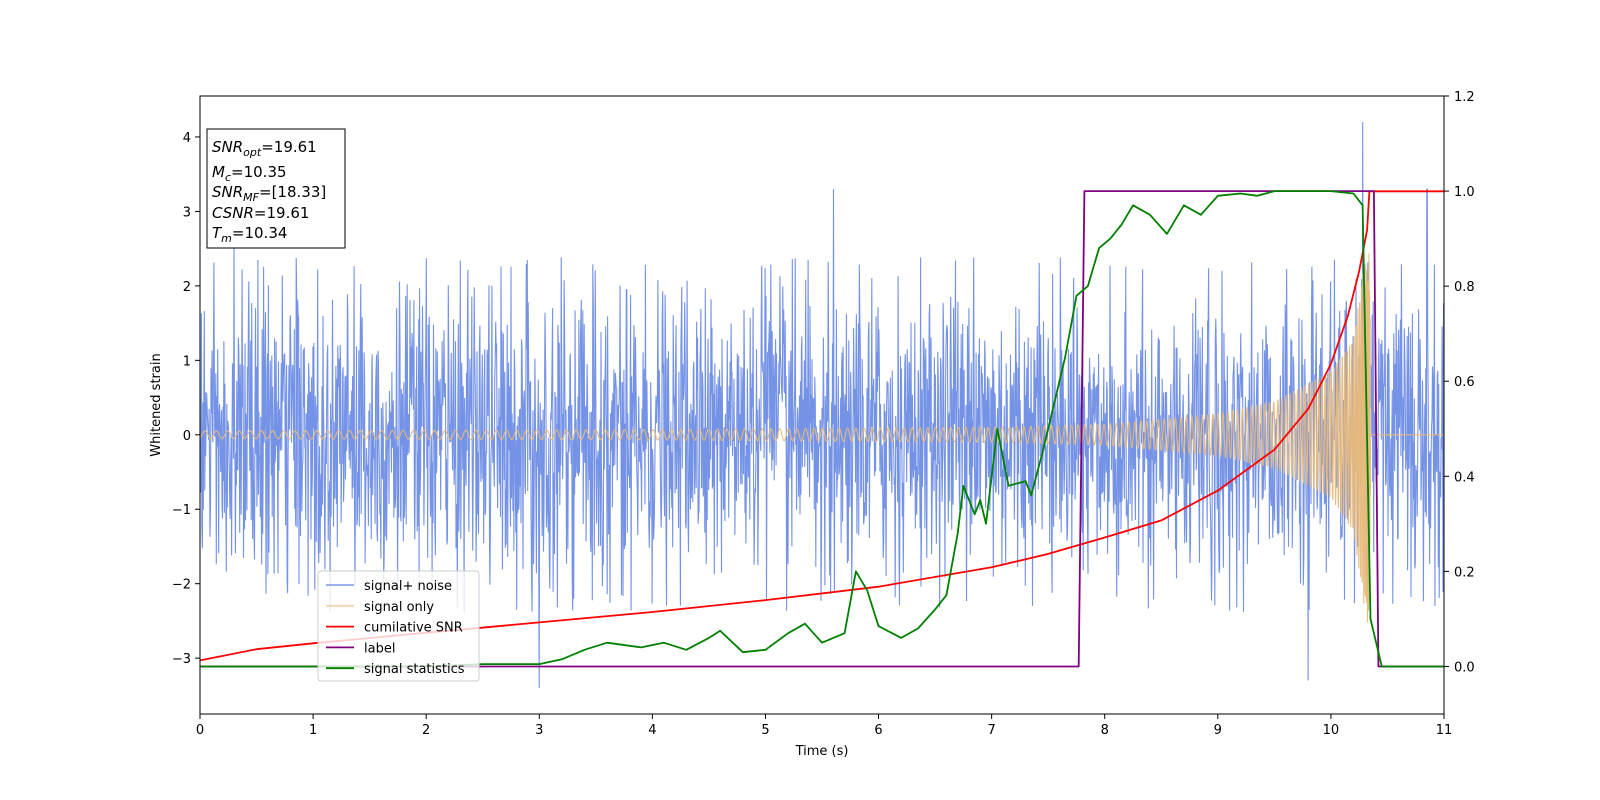 The height and width of the screenshot is (800, 1600). What do you see at coordinates (765, 730) in the screenshot?
I see `x-tick-label: 5` at bounding box center [765, 730].